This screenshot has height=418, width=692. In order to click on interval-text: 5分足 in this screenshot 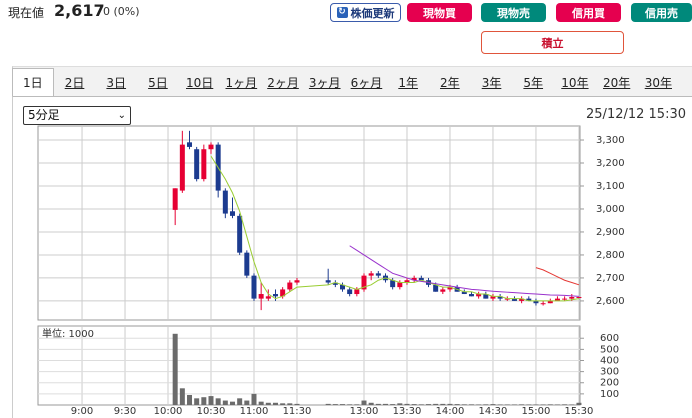, I will do `click(44, 115)`.